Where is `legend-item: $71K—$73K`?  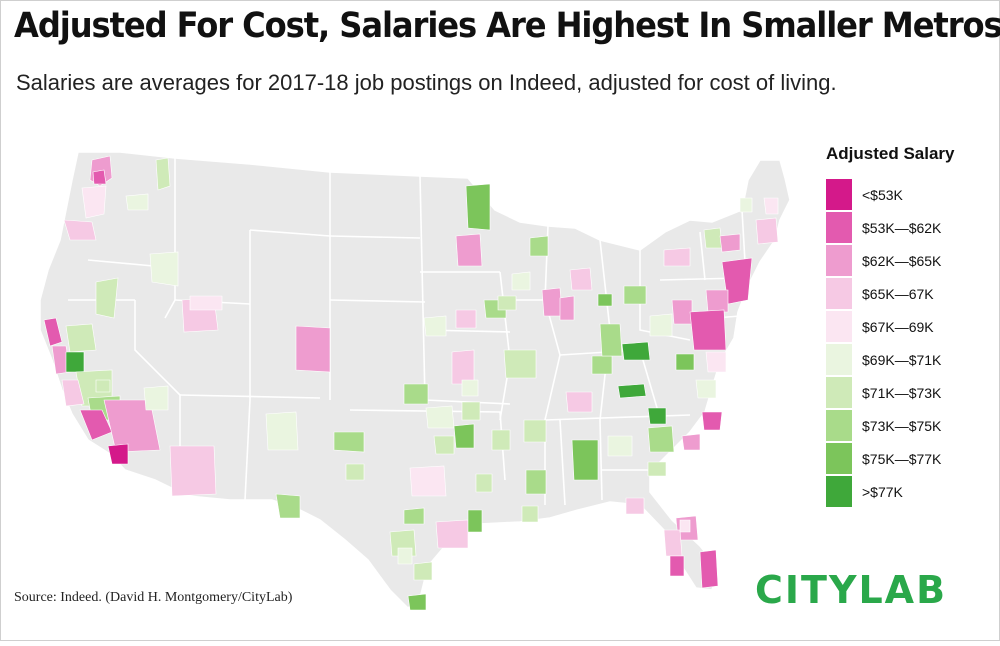
legend-item: $71K—$73K is located at coordinates (890, 392).